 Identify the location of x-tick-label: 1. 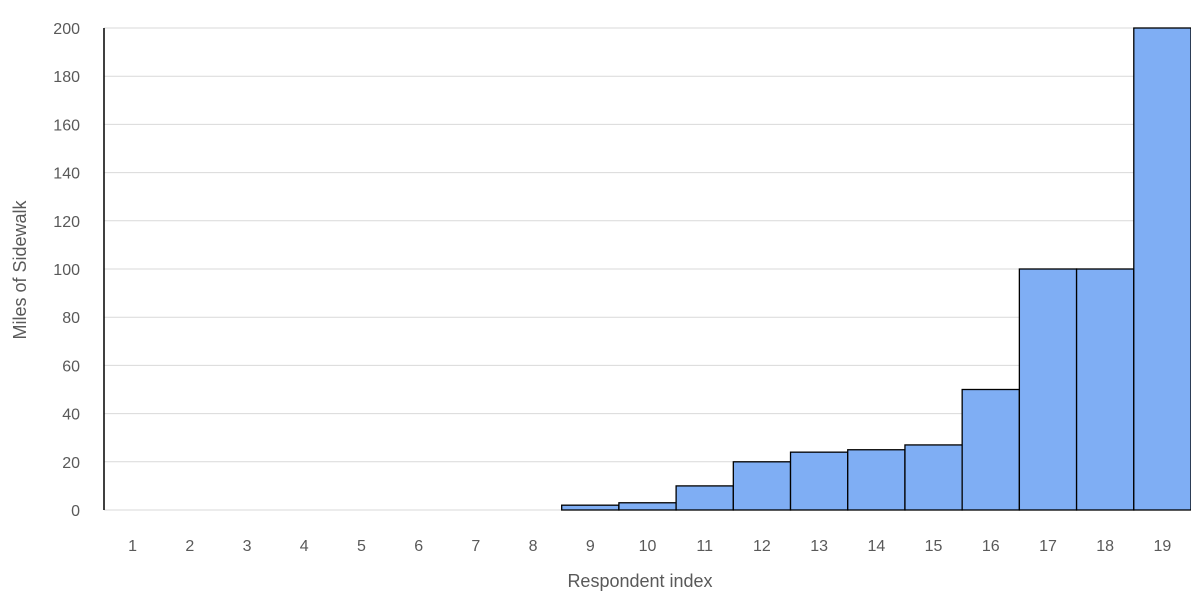
(132, 546).